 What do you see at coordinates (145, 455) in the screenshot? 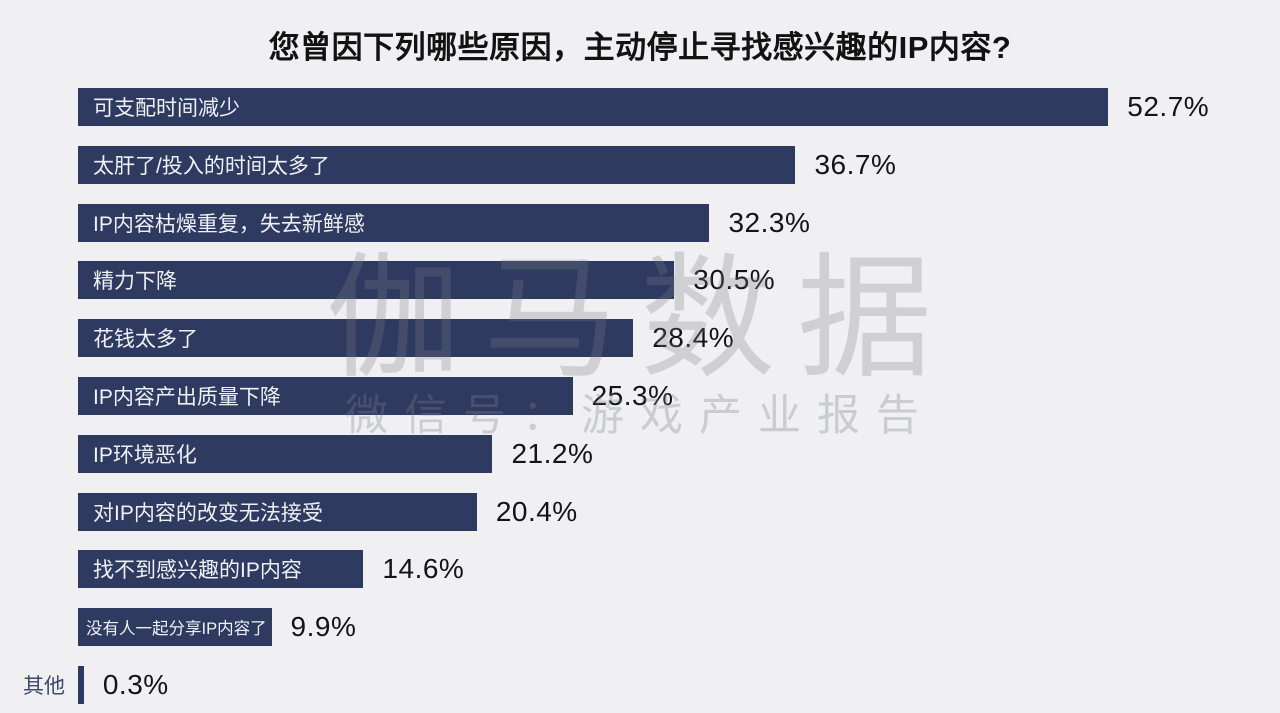
I see `category-label-inside: IP环境恶化` at bounding box center [145, 455].